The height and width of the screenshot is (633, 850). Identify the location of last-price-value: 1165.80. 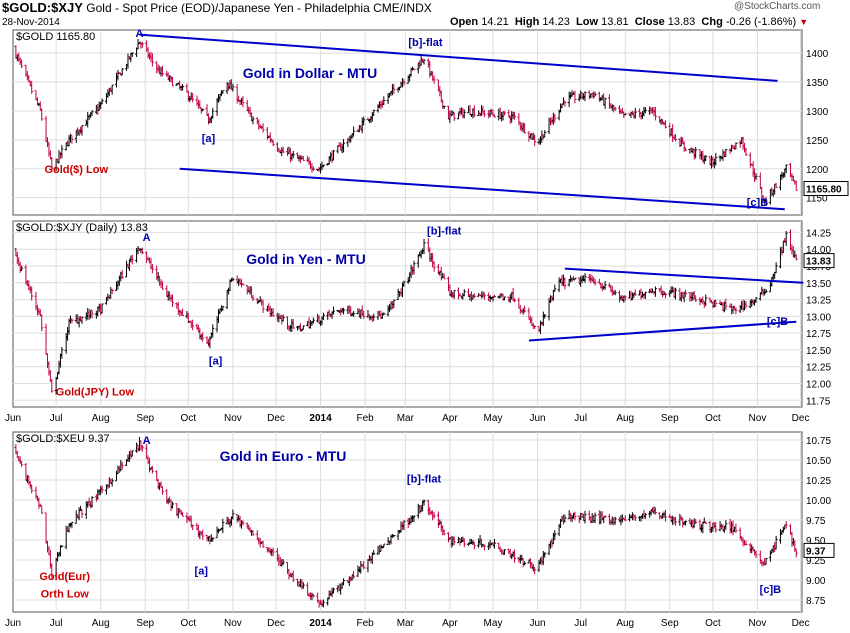
(824, 190).